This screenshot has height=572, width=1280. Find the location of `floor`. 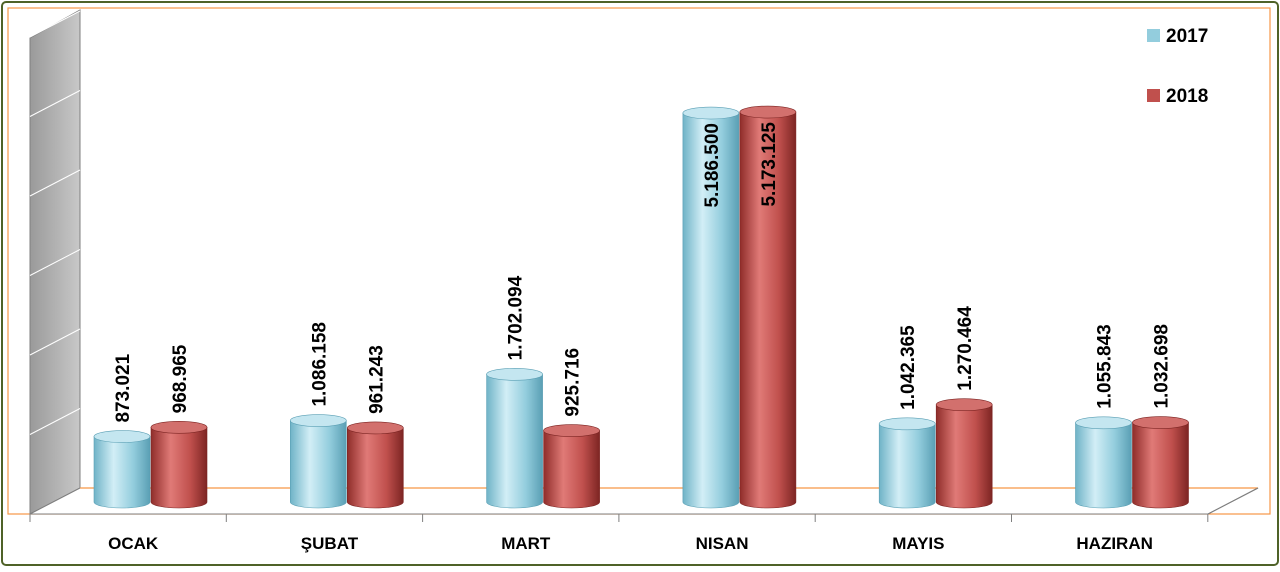

floor is located at coordinates (644, 501).